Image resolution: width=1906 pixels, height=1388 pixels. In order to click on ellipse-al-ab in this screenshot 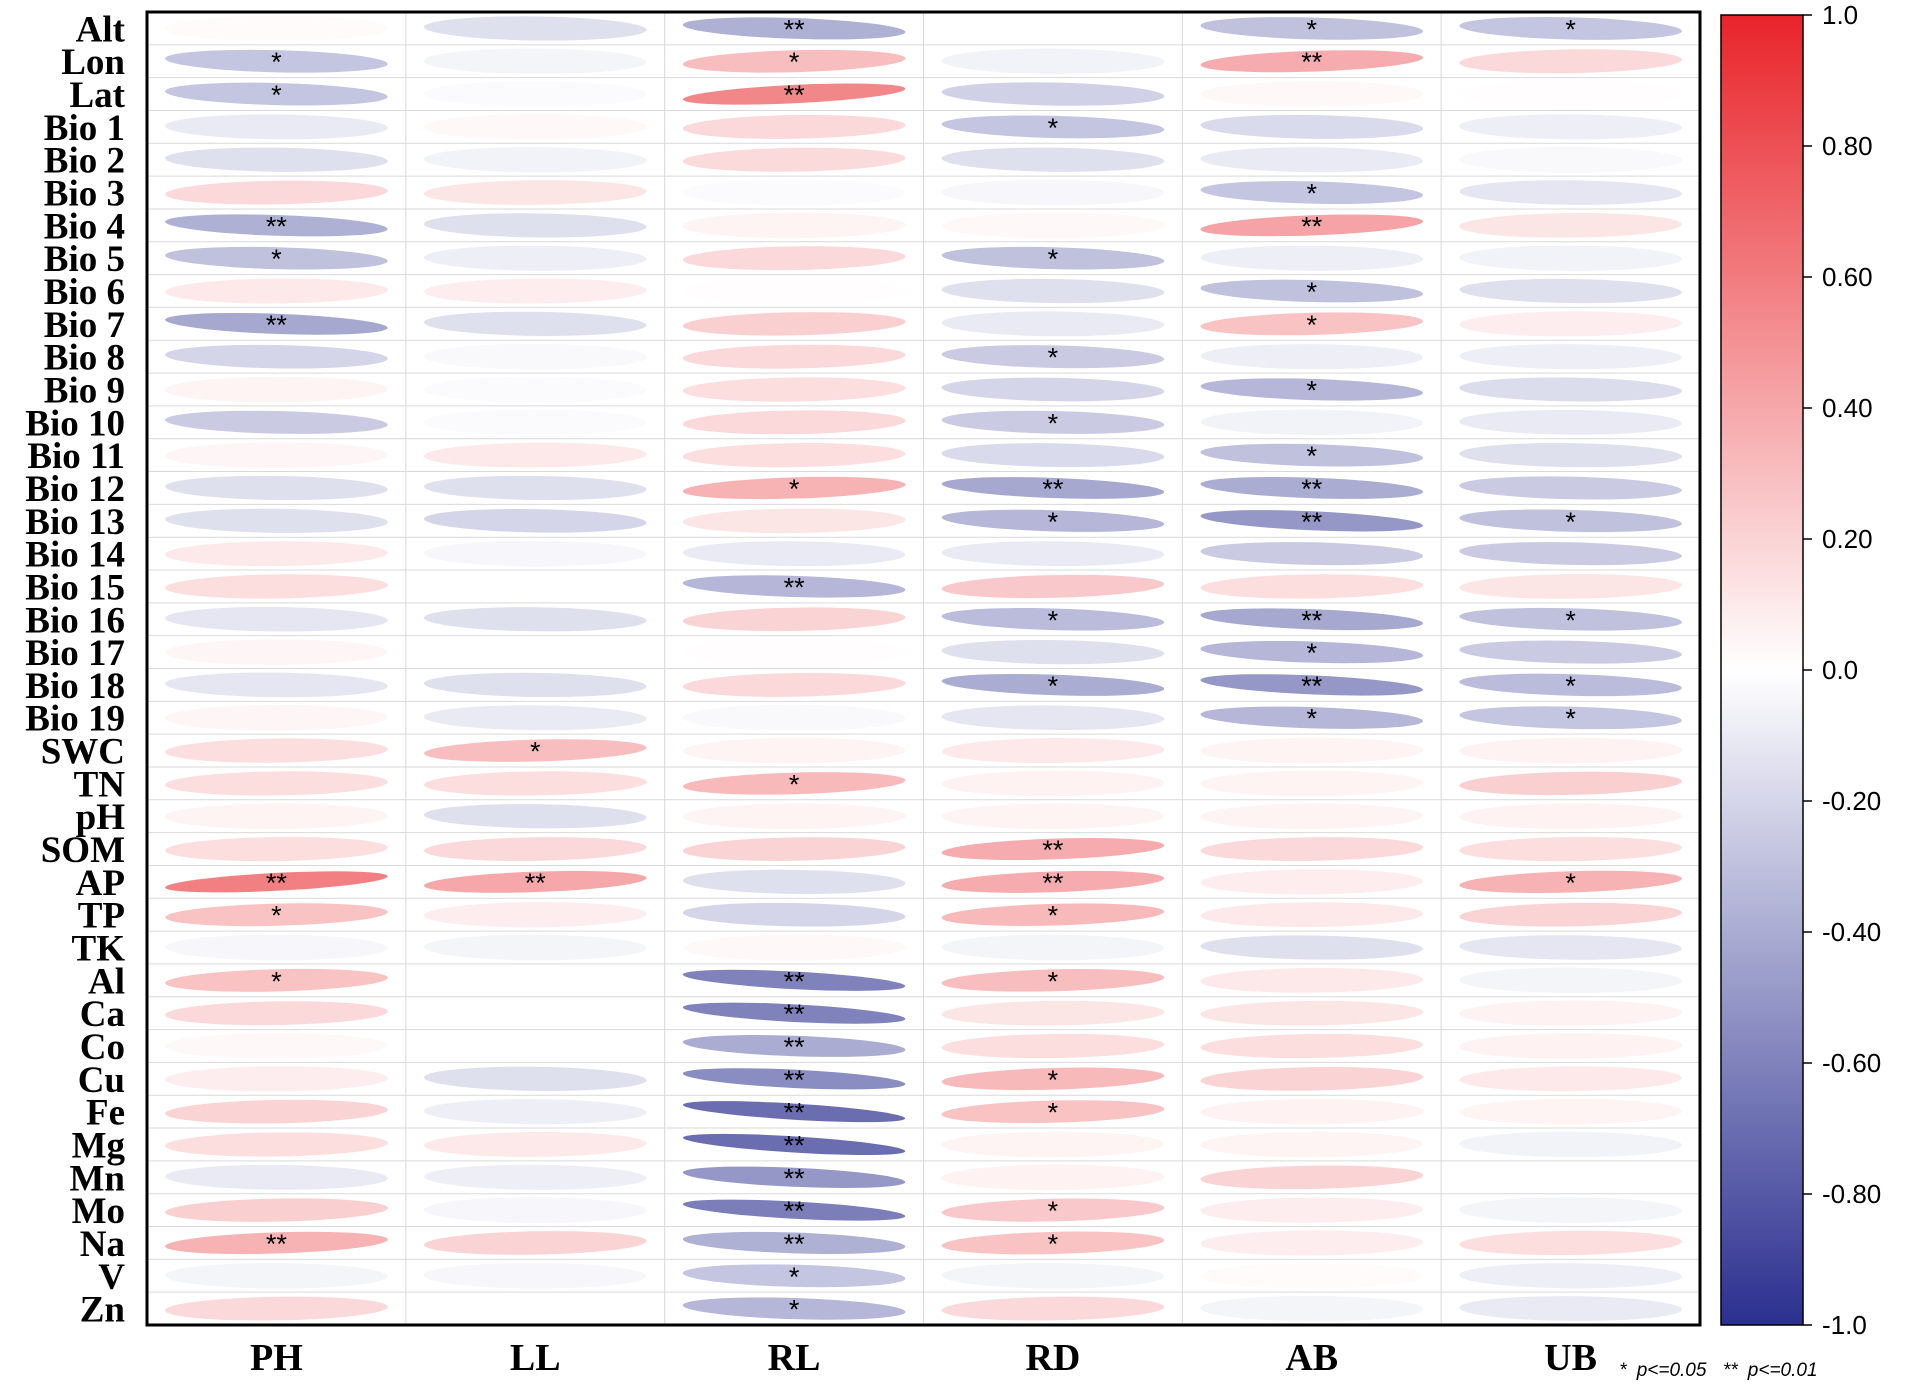, I will do `click(1312, 980)`.